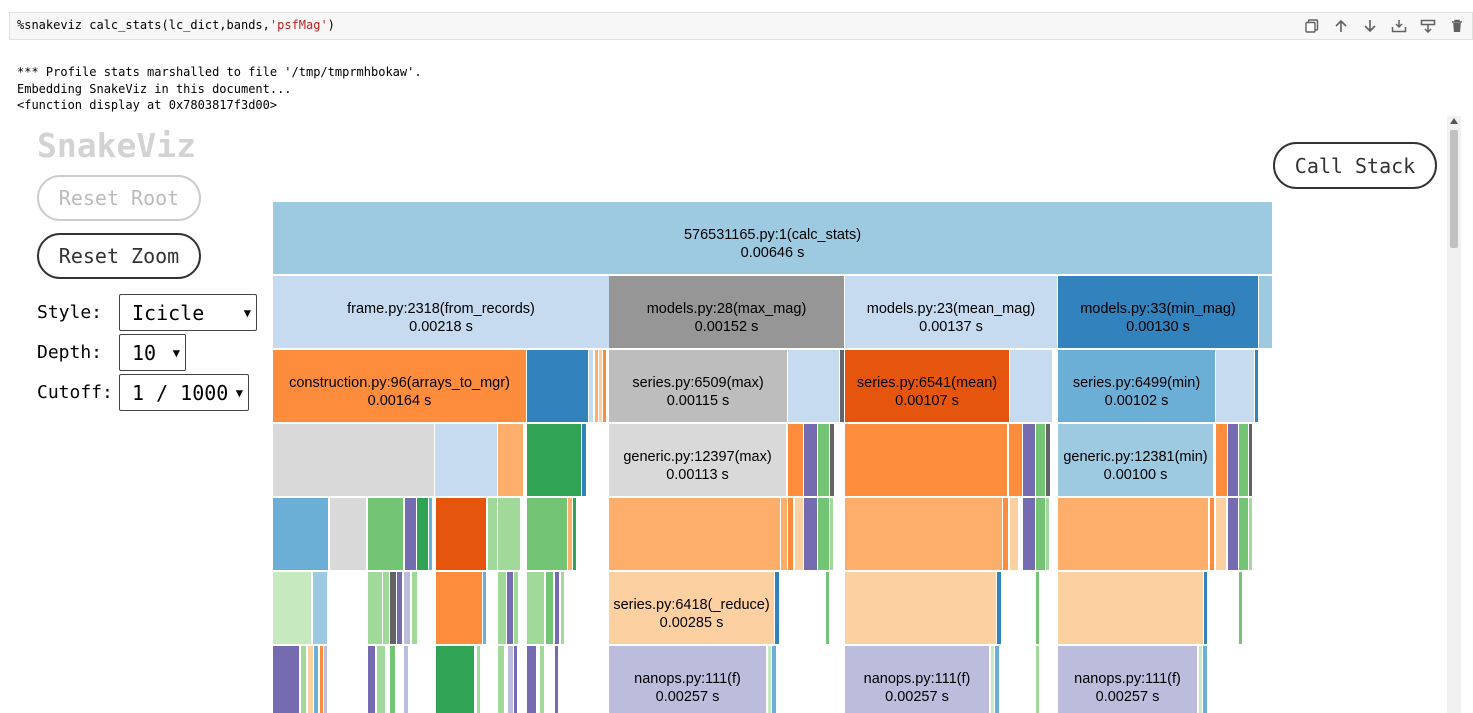  I want to click on move-up-button, so click(1341, 26).